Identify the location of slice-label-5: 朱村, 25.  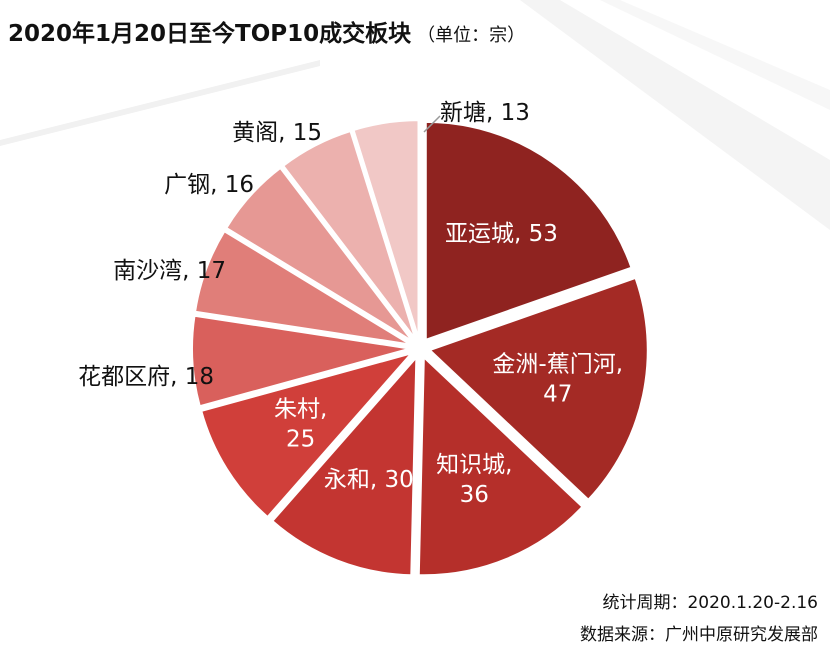
(300, 425).